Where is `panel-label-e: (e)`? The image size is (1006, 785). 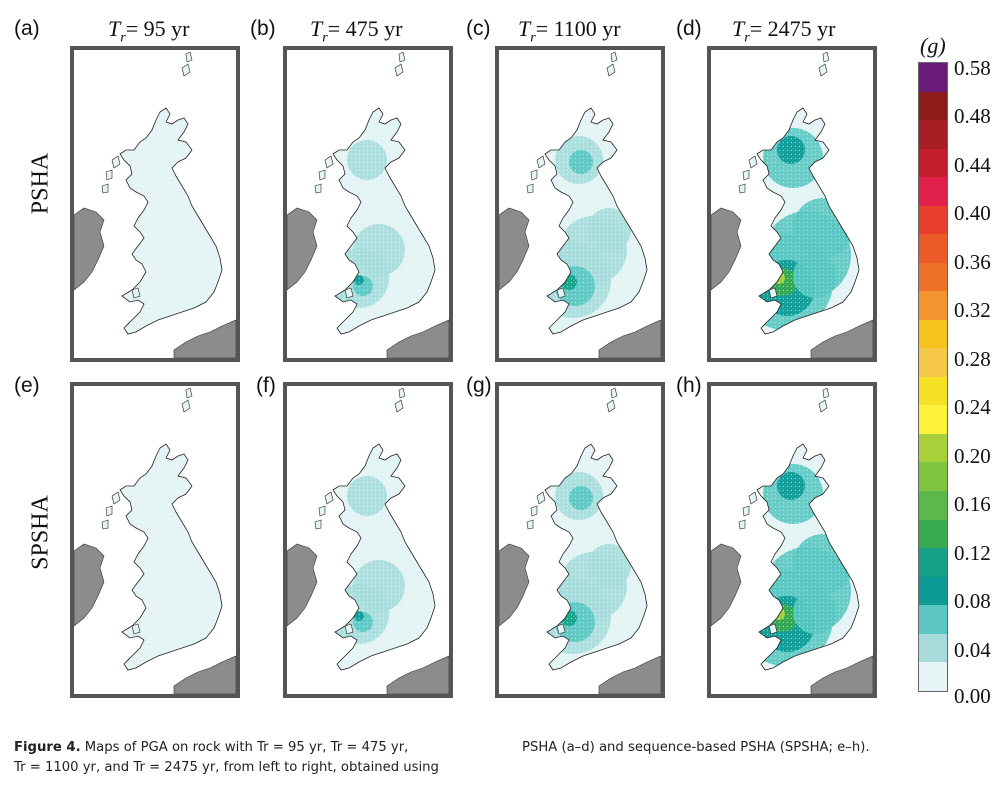
panel-label-e: (e) is located at coordinates (27, 386).